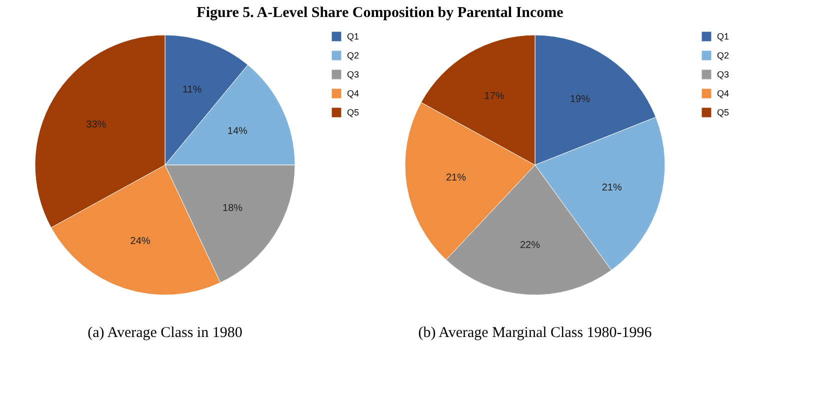 The height and width of the screenshot is (397, 825). I want to click on data-label: 33%, so click(96, 124).